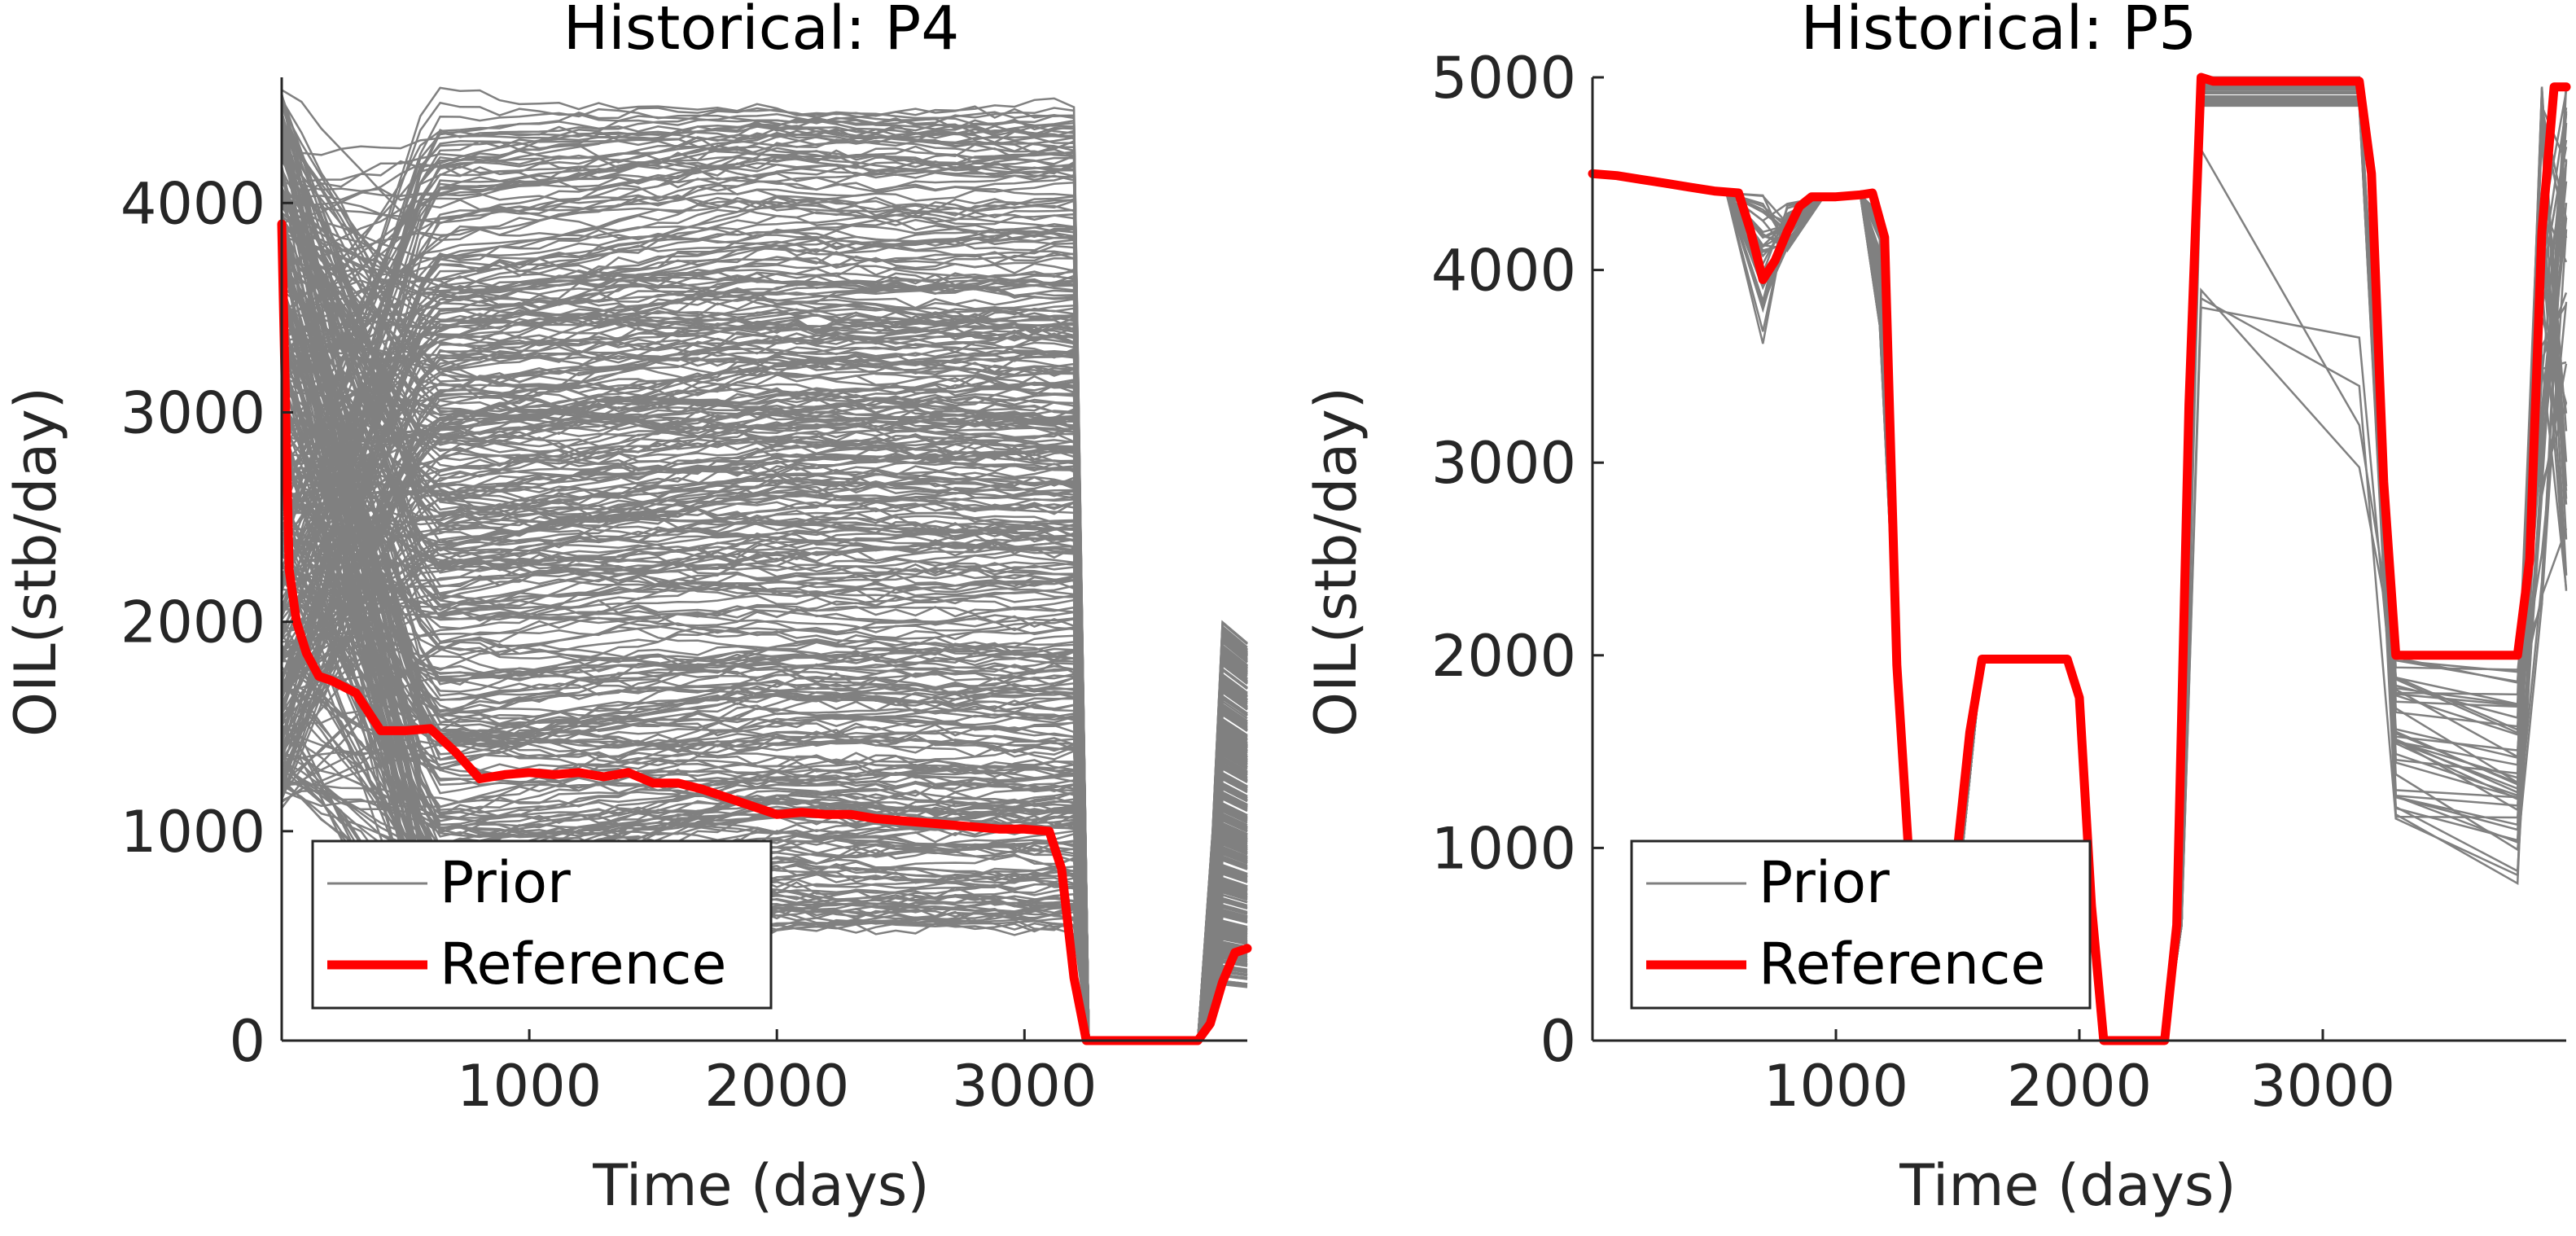  What do you see at coordinates (1503, 656) in the screenshot?
I see `y-tick-label: 2000` at bounding box center [1503, 656].